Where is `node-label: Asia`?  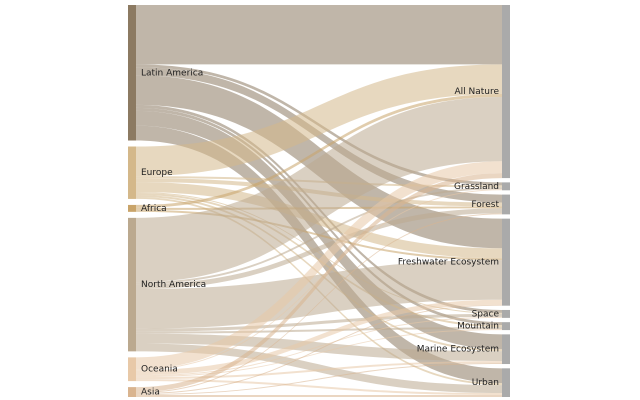 node-label: Asia is located at coordinates (150, 393).